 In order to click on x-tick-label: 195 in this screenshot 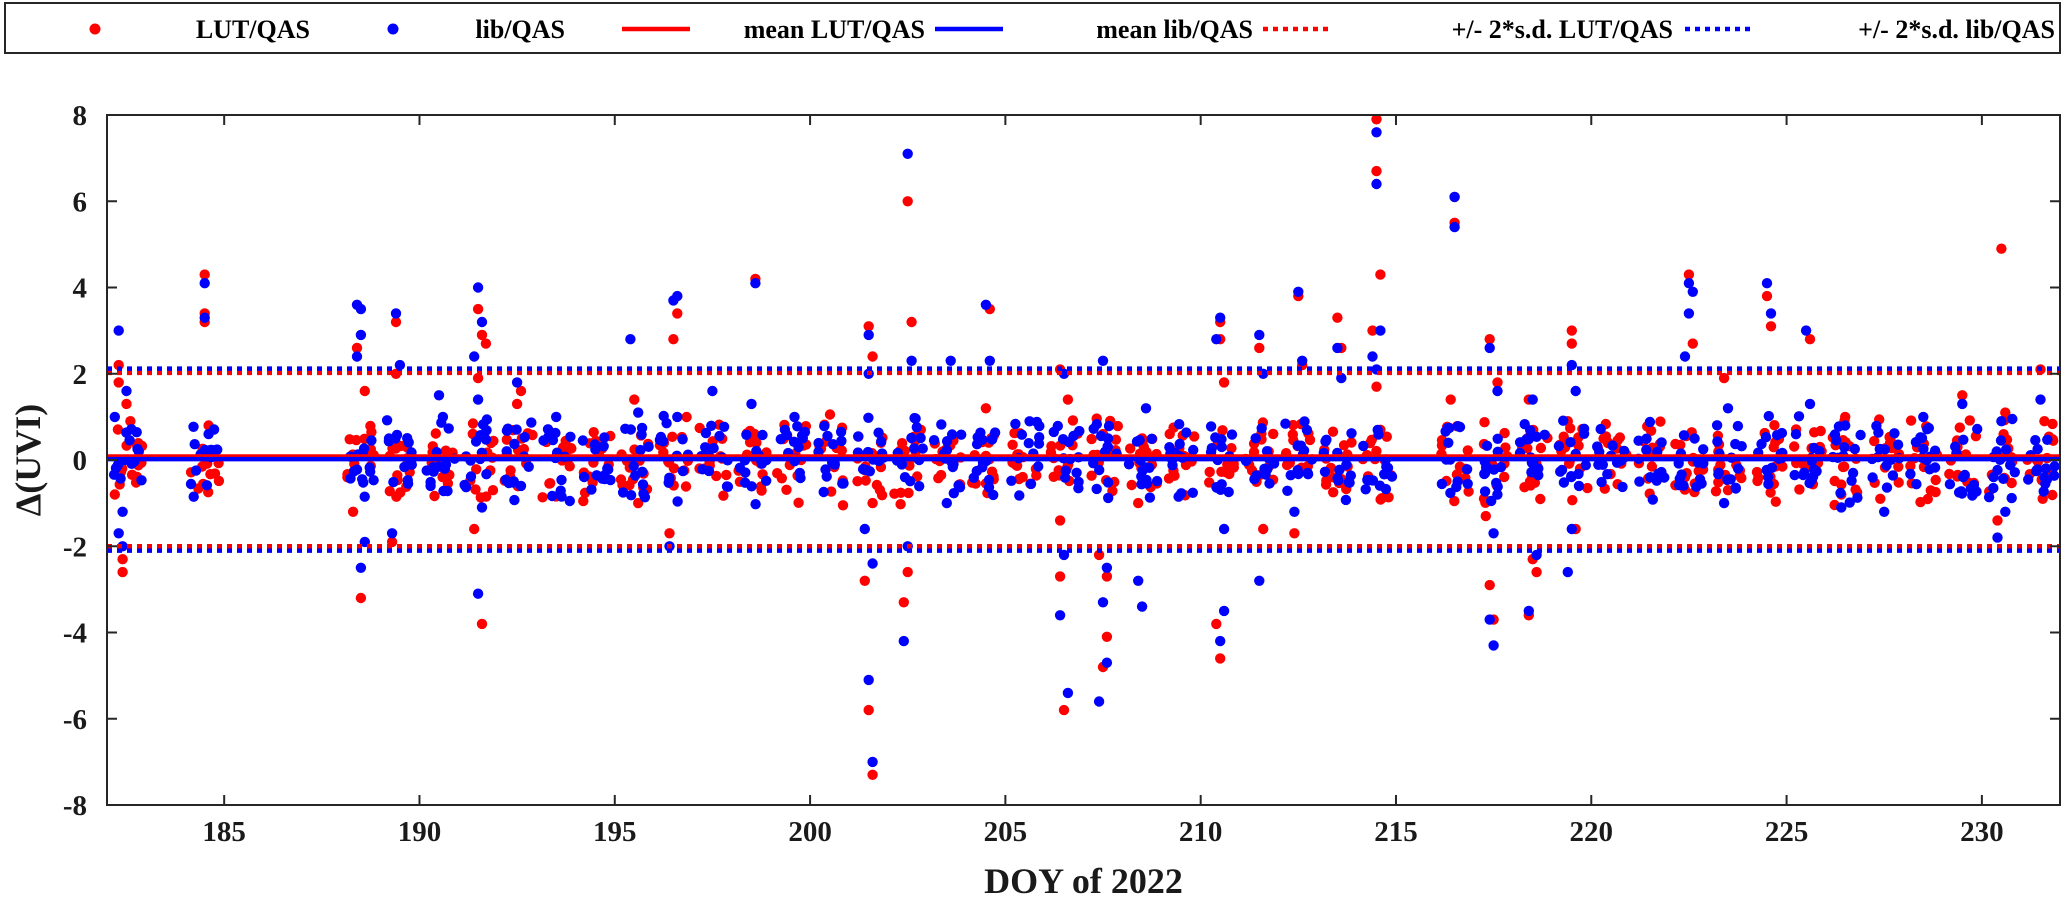, I will do `click(615, 832)`.